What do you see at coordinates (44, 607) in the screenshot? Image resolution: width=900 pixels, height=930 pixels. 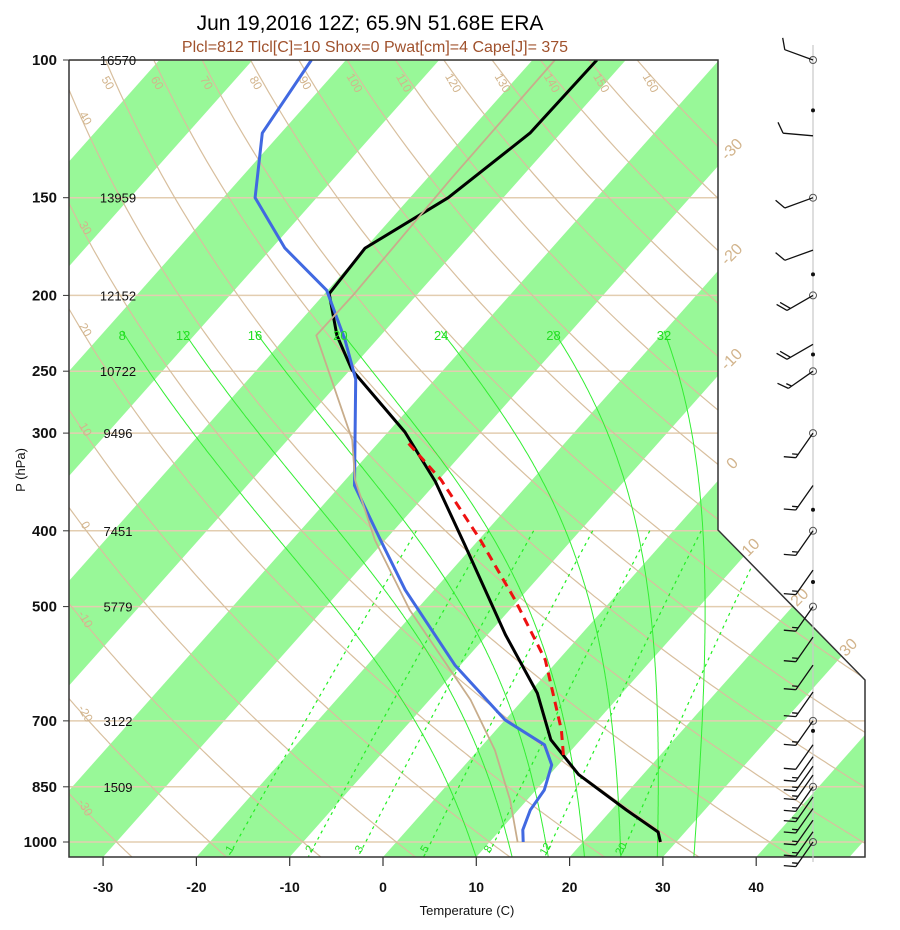 I see `y-tick-label: 500` at bounding box center [44, 607].